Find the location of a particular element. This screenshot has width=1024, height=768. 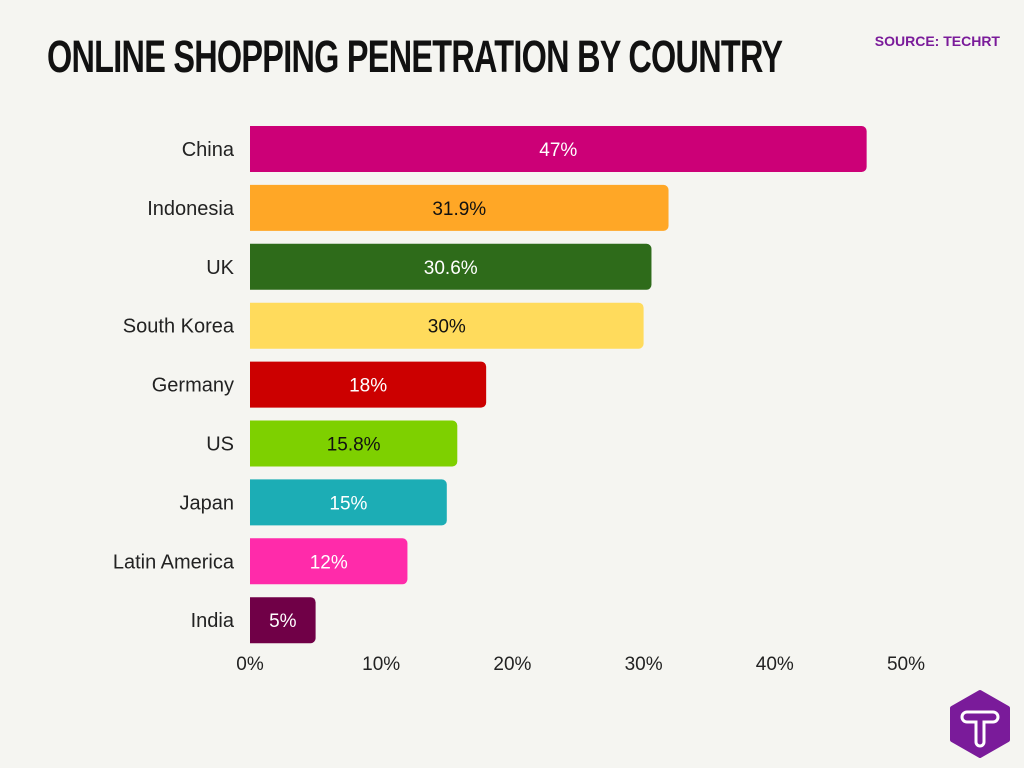

x-tick-label: 10% is located at coordinates (381, 664).